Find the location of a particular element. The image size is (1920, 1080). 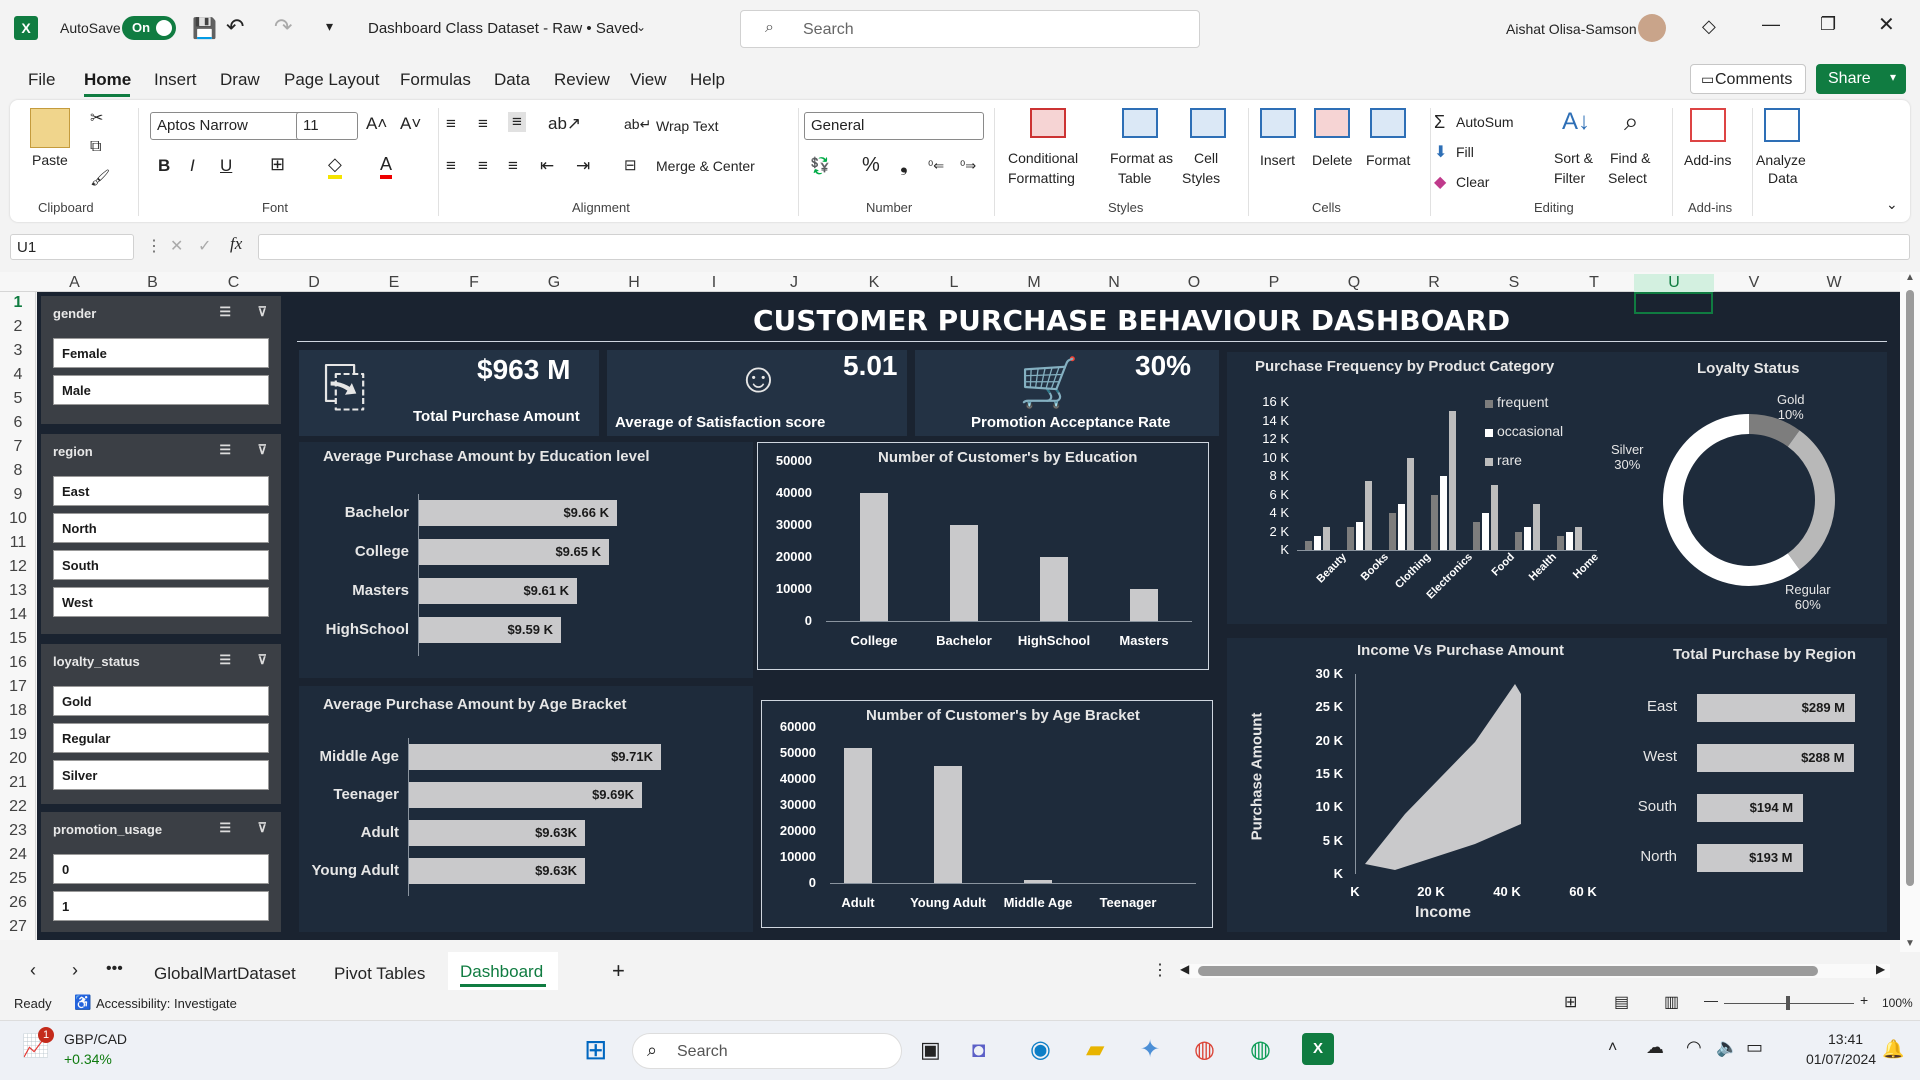

next-sheet-icon: › is located at coordinates (75, 970).